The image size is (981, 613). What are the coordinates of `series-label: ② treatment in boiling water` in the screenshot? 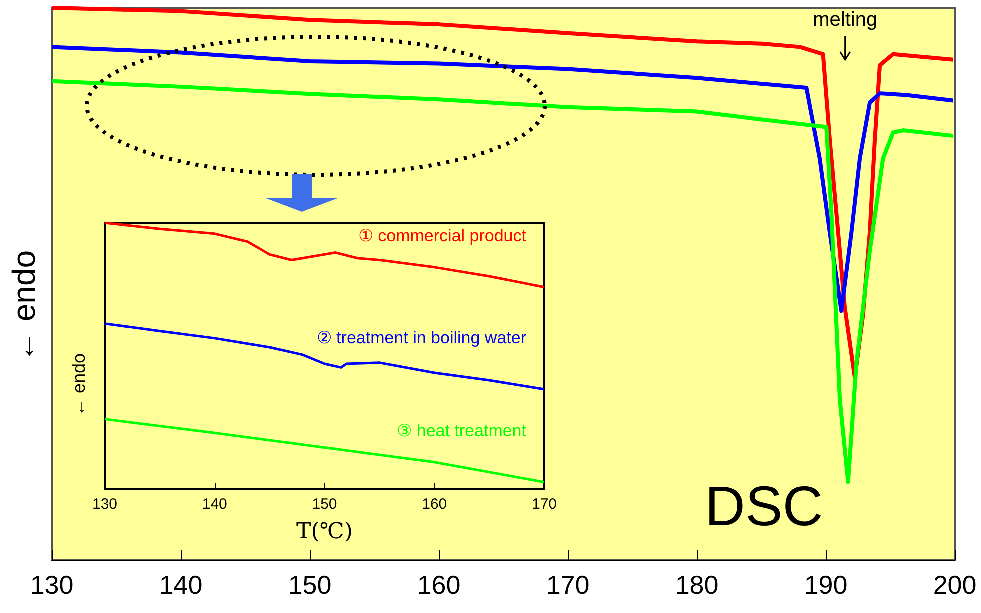 It's located at (421, 338).